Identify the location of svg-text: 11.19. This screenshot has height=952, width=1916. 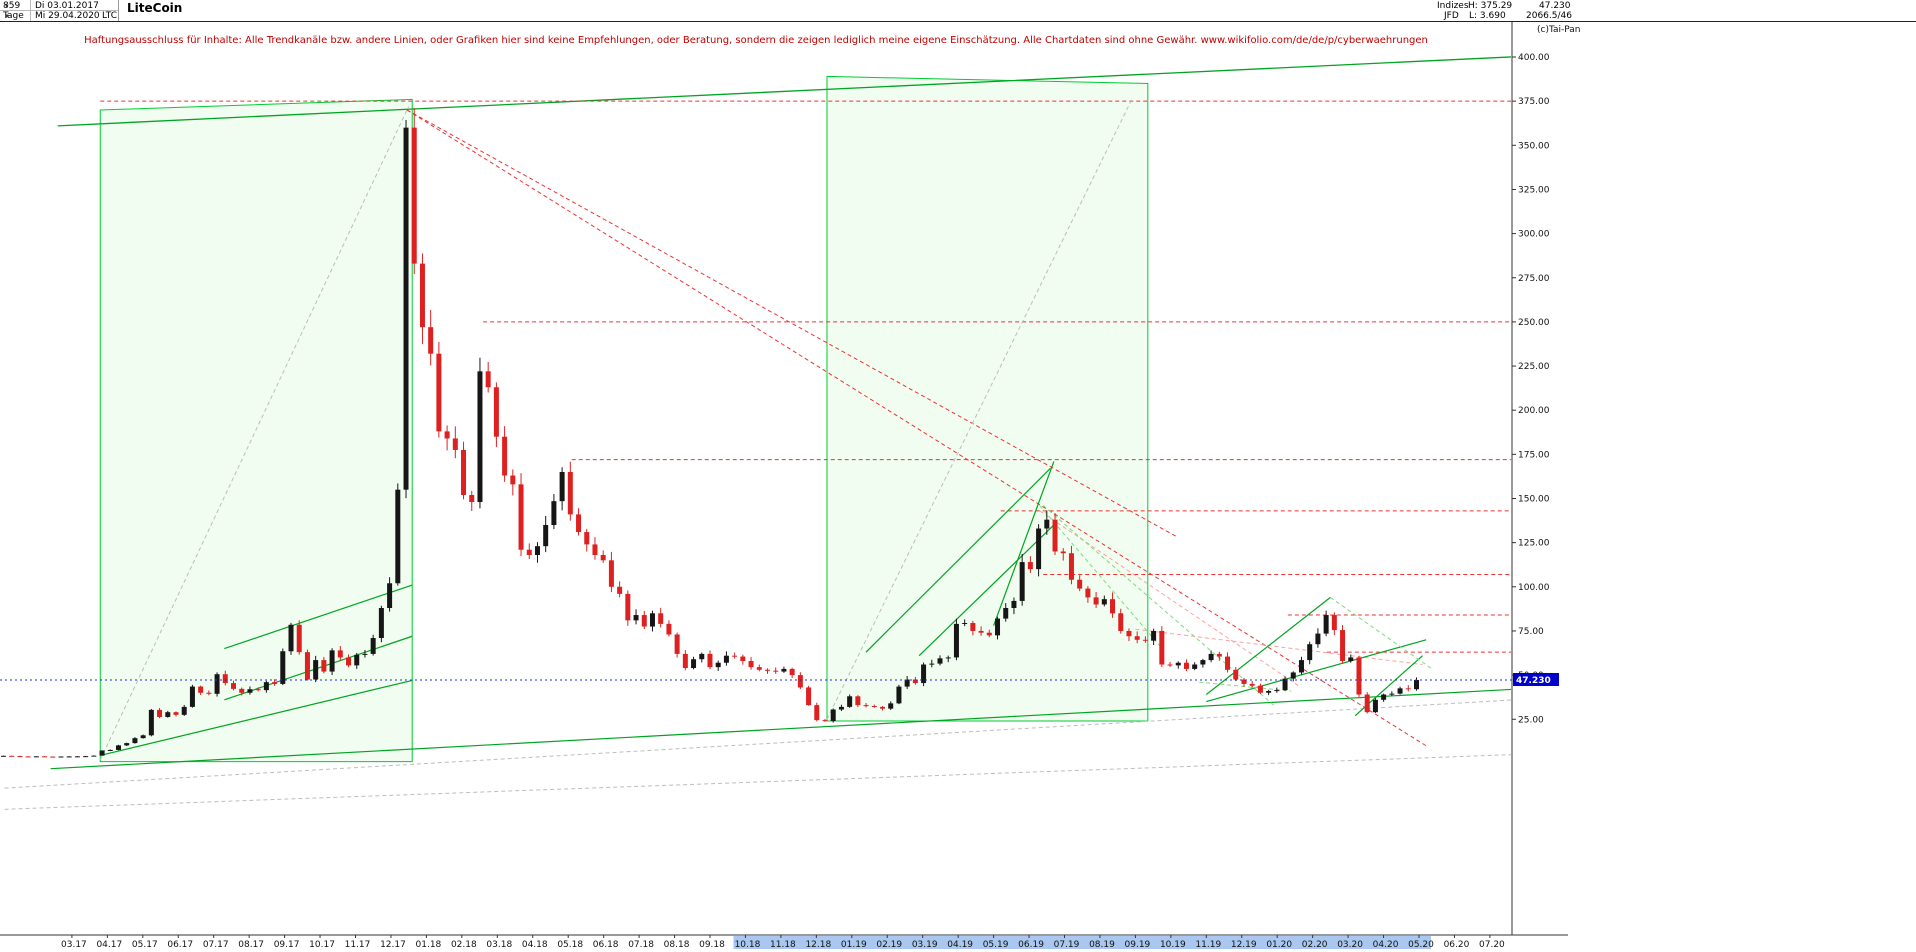
(1208, 945).